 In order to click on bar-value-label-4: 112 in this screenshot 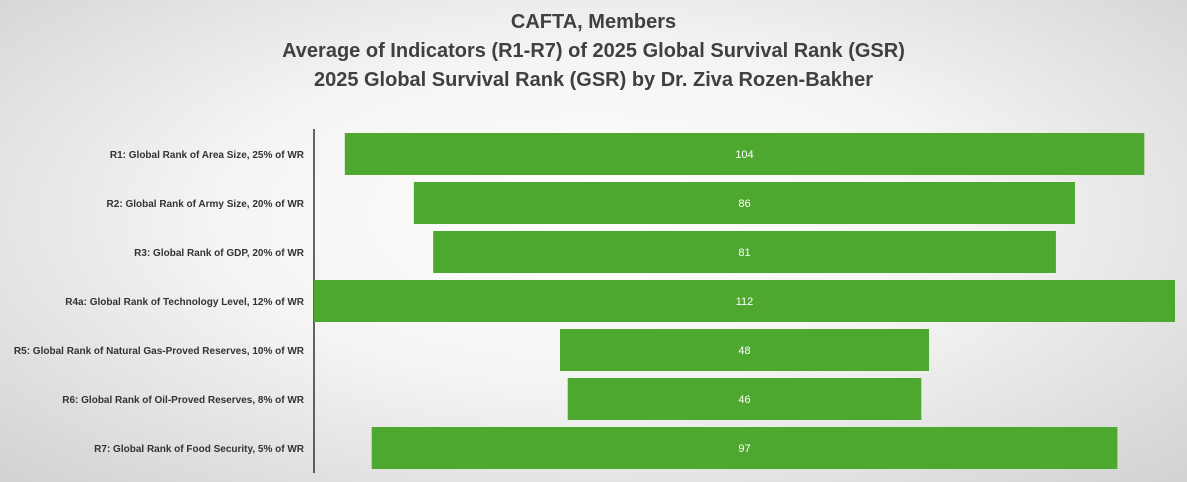, I will do `click(745, 302)`.